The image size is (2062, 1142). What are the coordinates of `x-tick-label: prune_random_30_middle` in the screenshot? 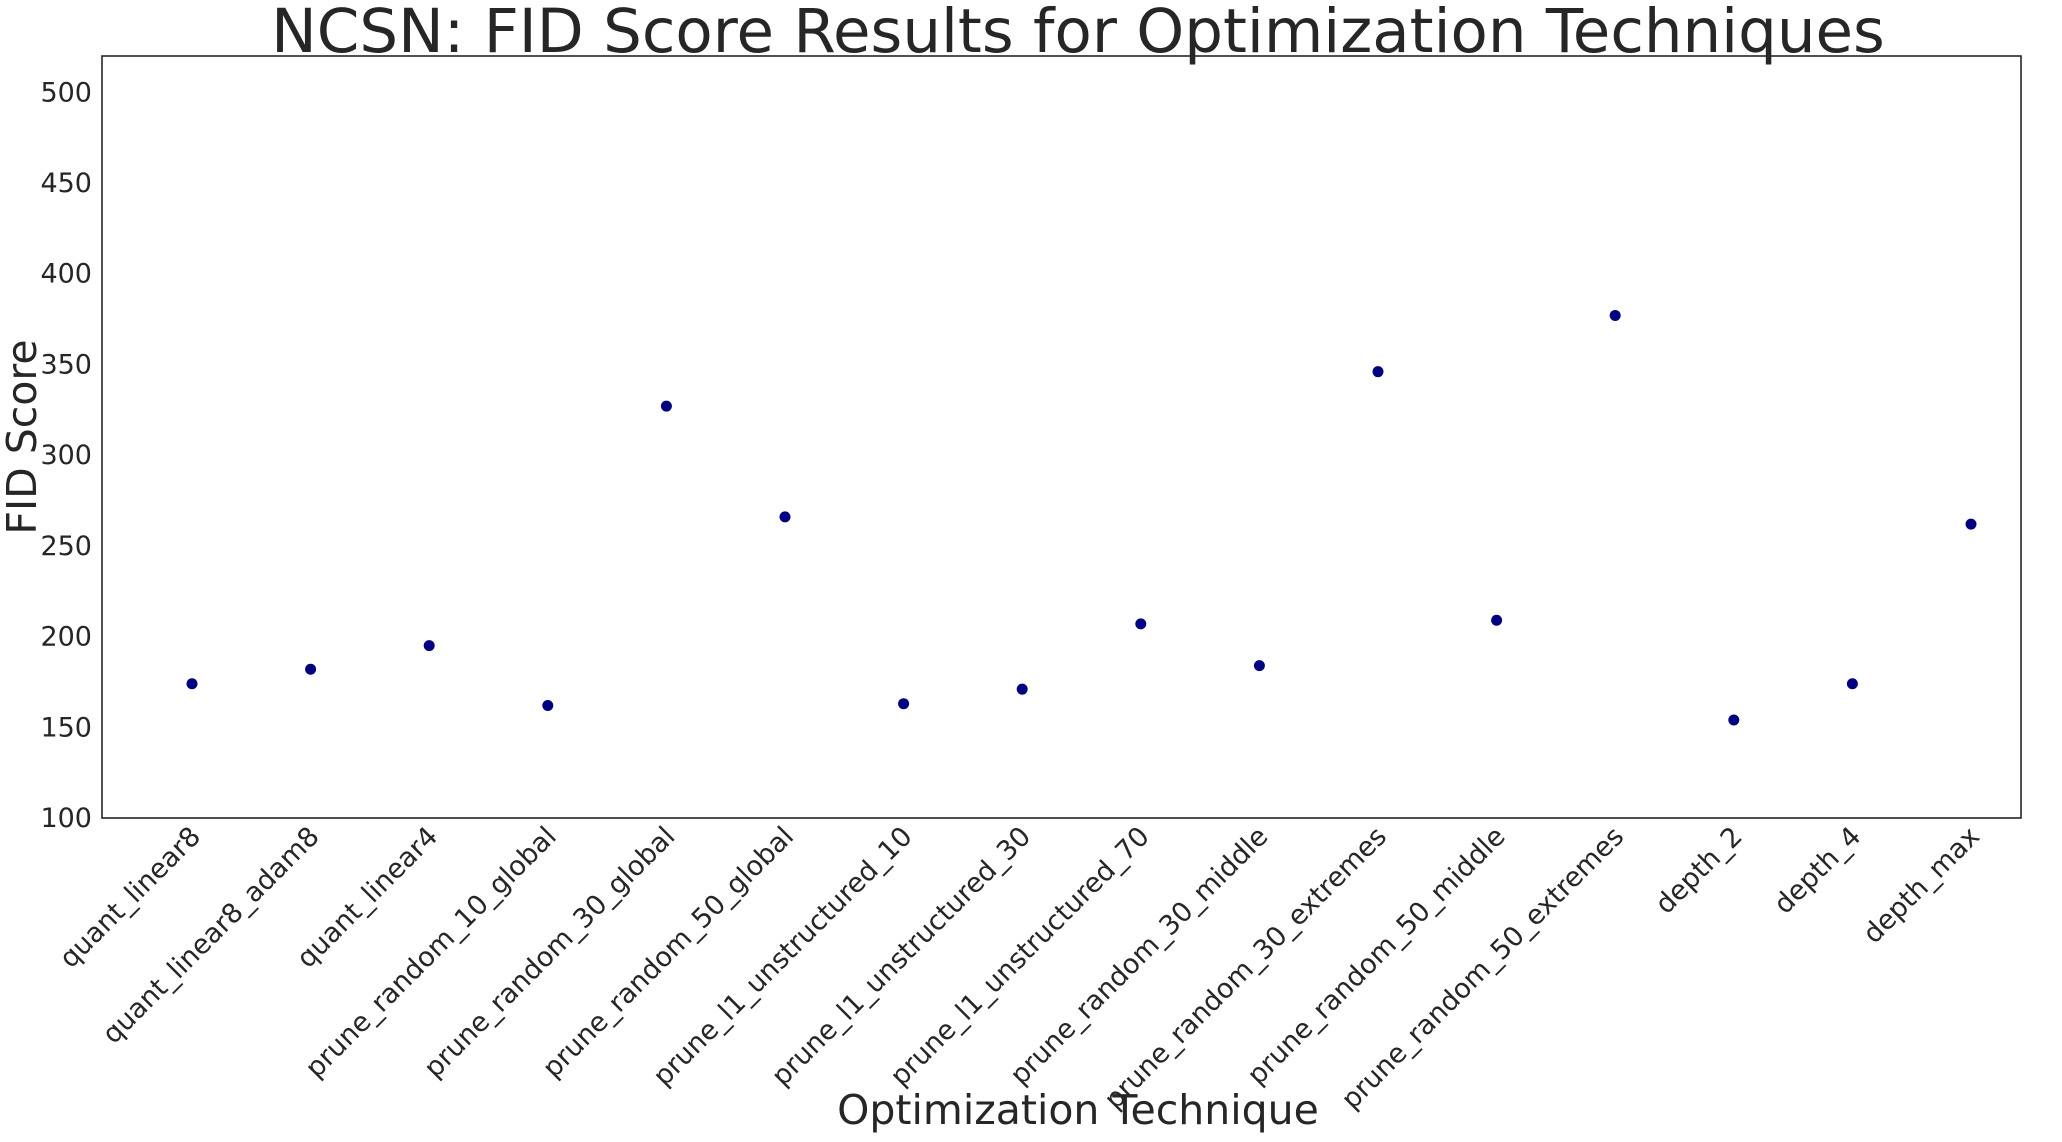 It's located at (1139, 956).